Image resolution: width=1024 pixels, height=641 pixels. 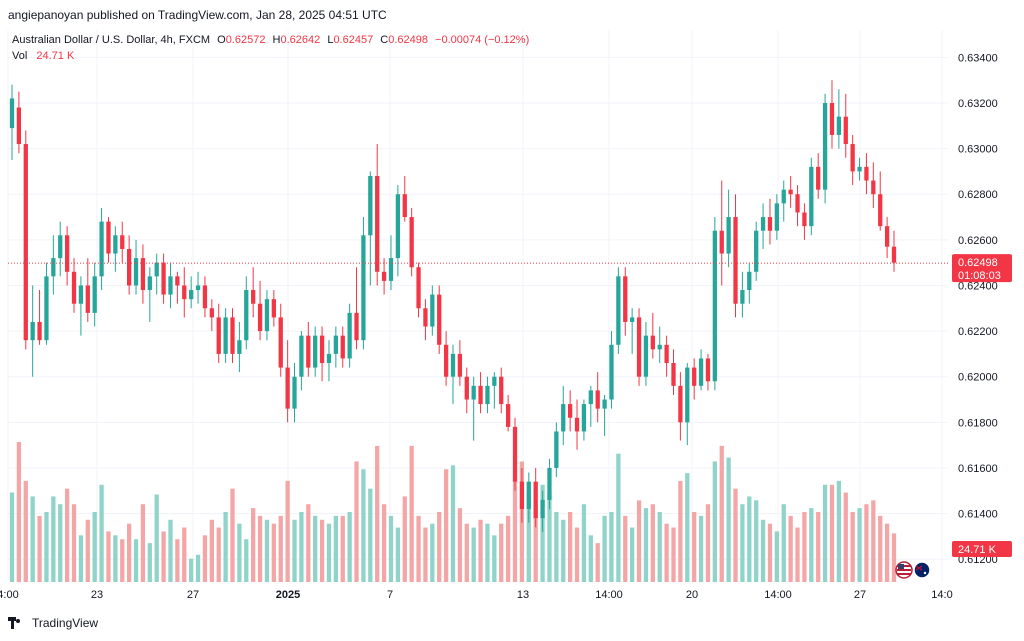 What do you see at coordinates (20, 56) in the screenshot?
I see `volume-label: Vol` at bounding box center [20, 56].